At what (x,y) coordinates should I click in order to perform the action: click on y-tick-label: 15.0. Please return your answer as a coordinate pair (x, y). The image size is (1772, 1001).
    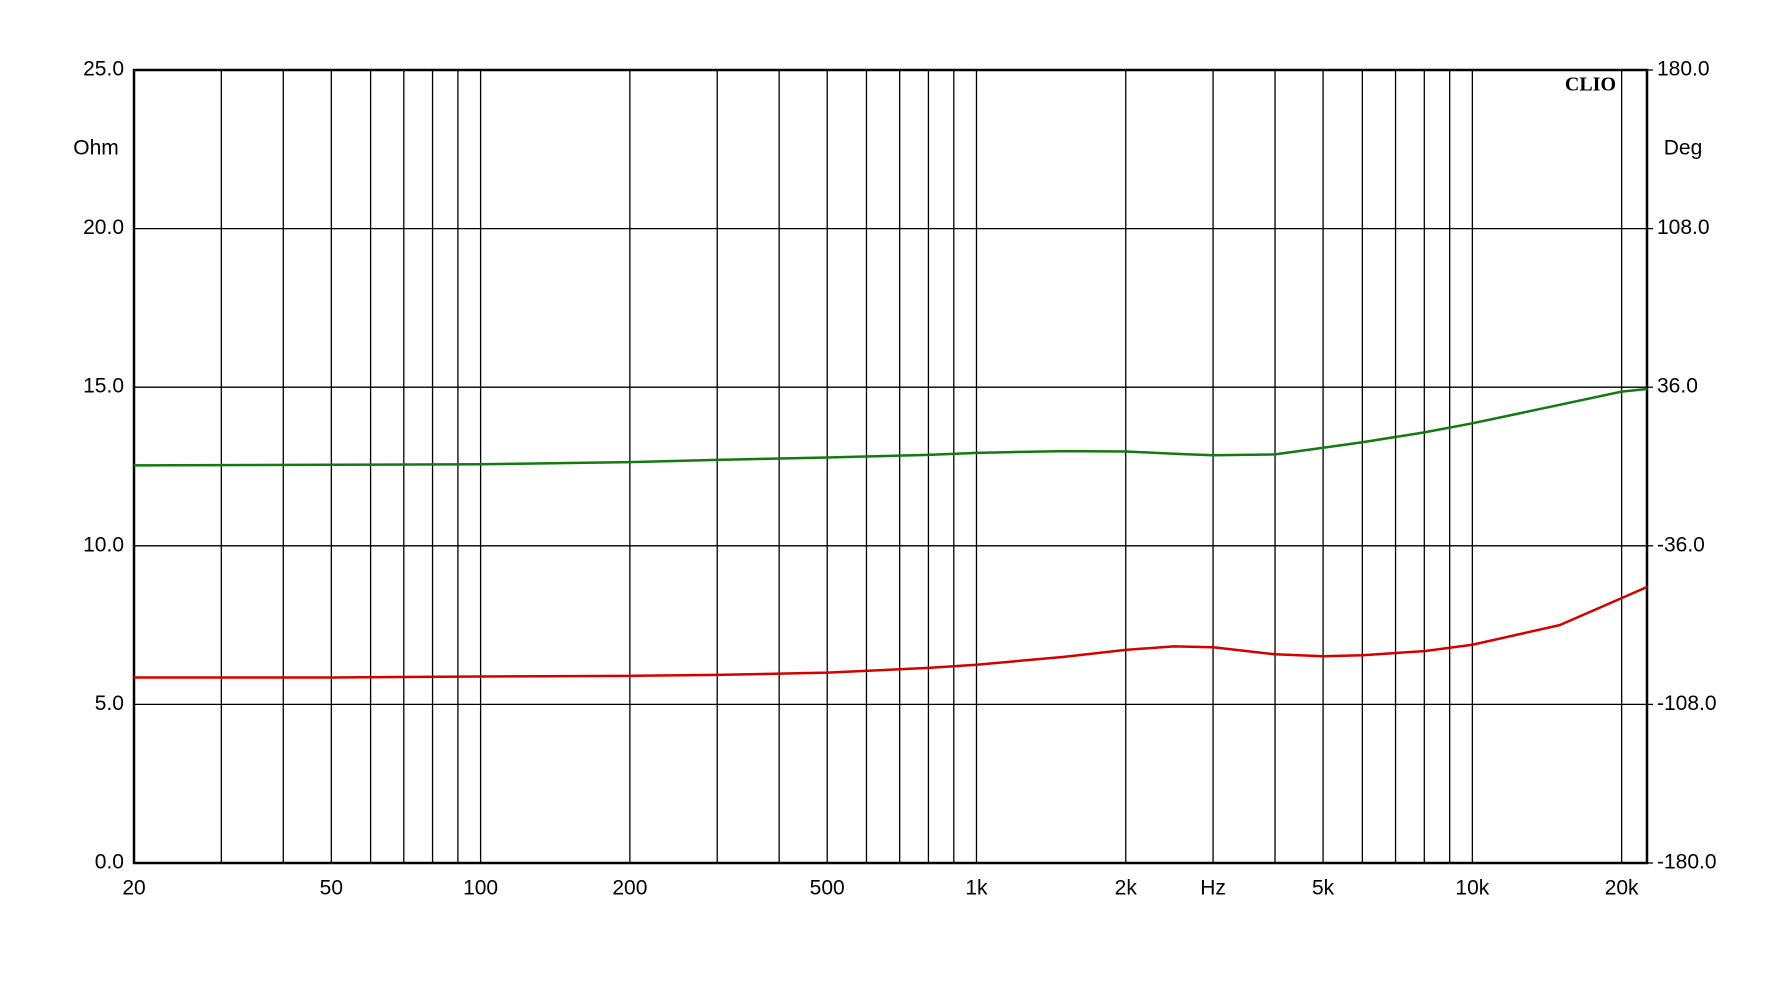
    Looking at the image, I should click on (103, 386).